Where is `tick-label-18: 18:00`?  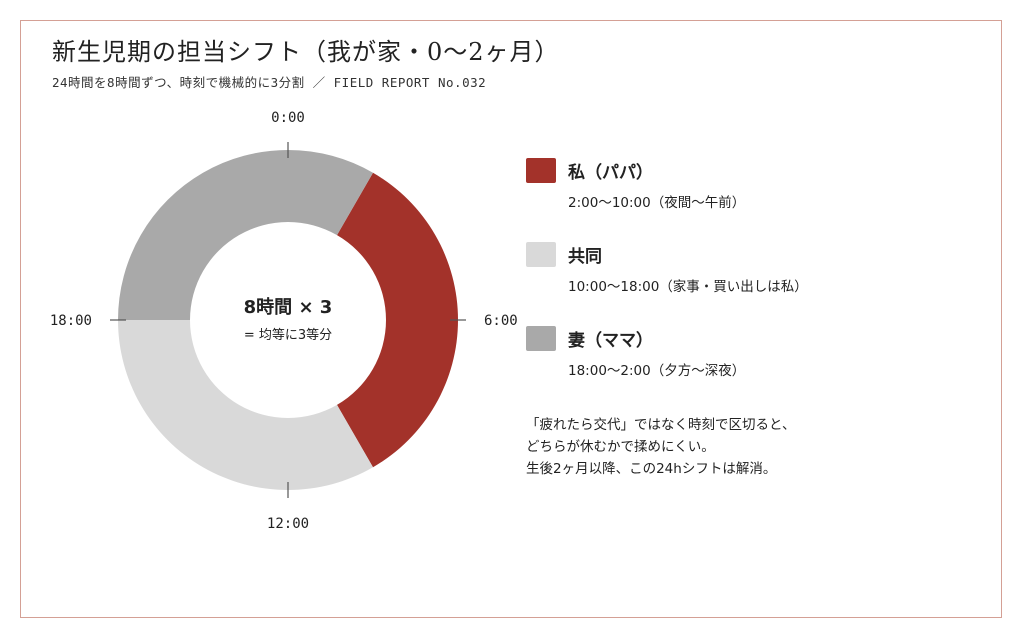
tick-label-18: 18:00 is located at coordinates (71, 321).